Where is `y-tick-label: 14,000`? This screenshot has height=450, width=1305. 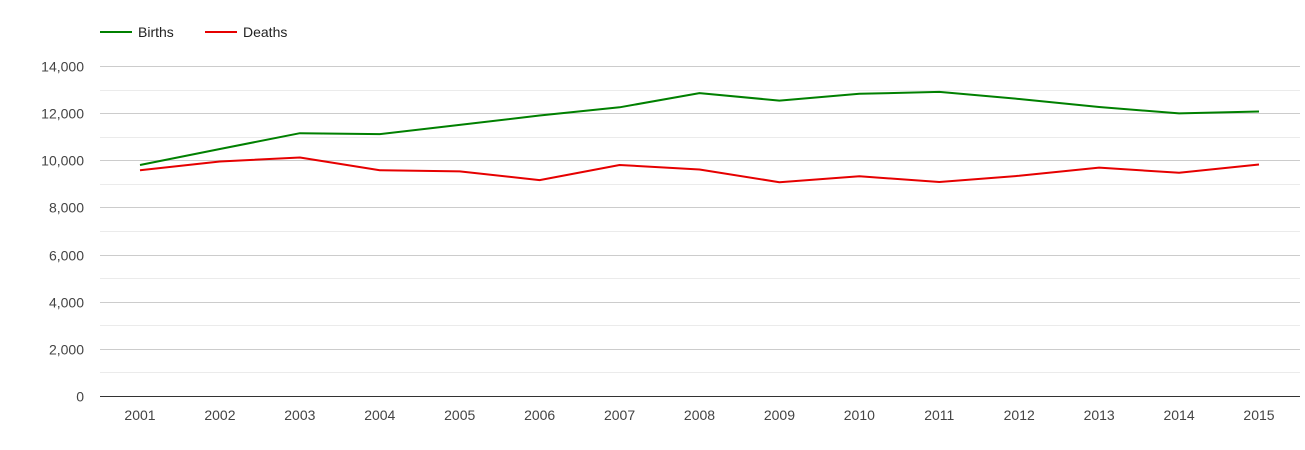
y-tick-label: 14,000 is located at coordinates (62, 67).